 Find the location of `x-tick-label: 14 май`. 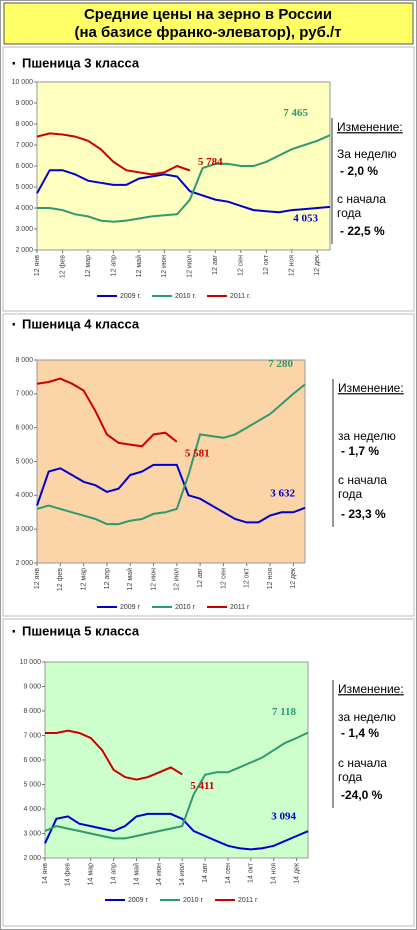

x-tick-label: 14 май is located at coordinates (136, 874).